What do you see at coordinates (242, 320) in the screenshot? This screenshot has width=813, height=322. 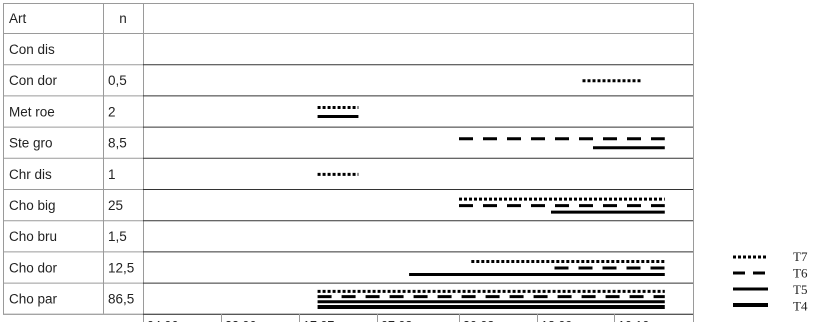 I see `date-tick-label: 22.06.` at bounding box center [242, 320].